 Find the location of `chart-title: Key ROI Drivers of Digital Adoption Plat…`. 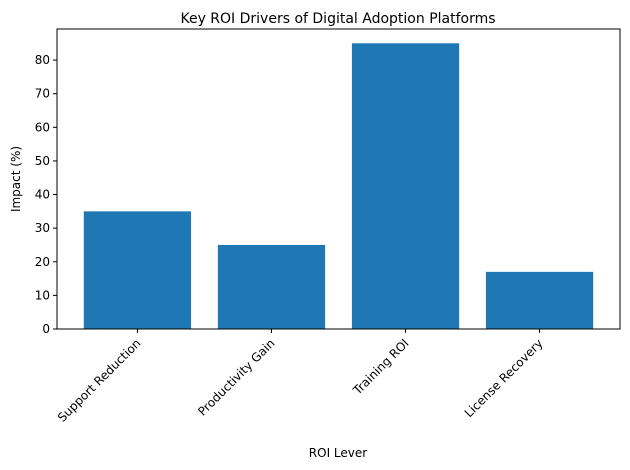

chart-title: Key ROI Drivers of Digital Adoption Plat… is located at coordinates (337, 19).